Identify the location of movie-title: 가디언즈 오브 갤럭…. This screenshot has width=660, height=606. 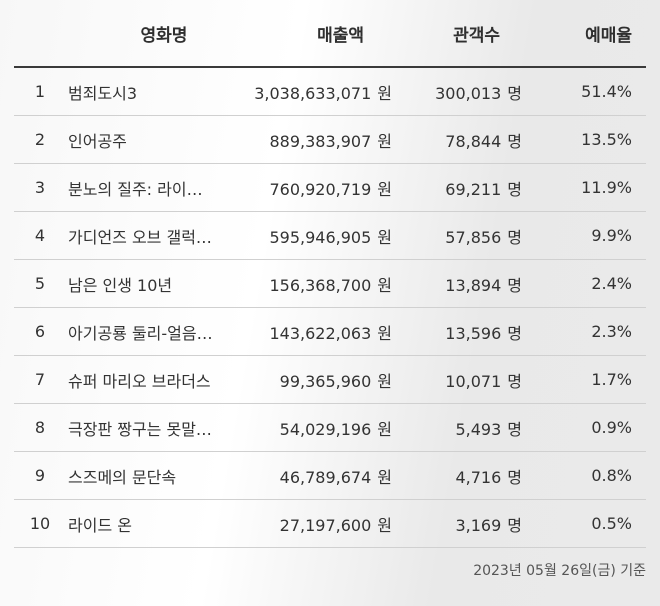
(154, 235).